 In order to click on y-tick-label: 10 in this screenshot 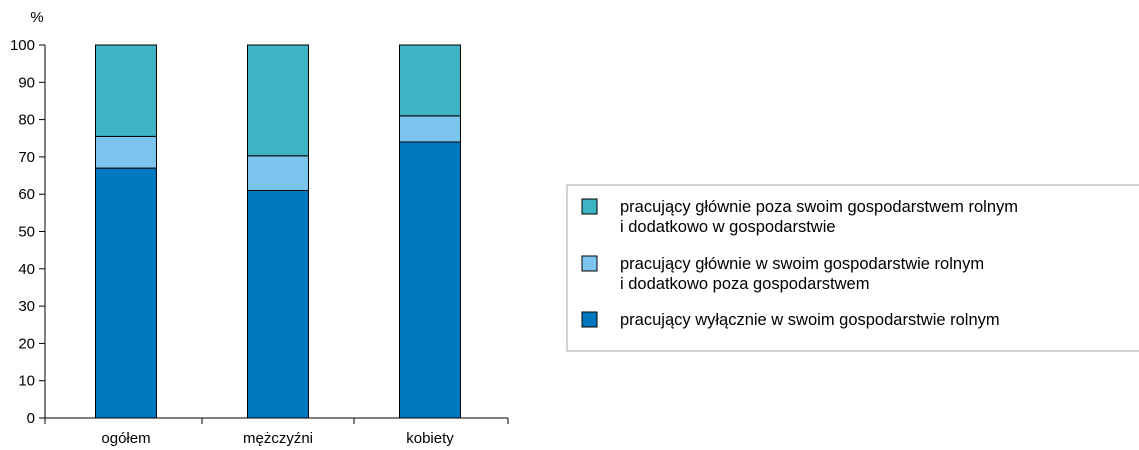, I will do `click(26, 381)`.